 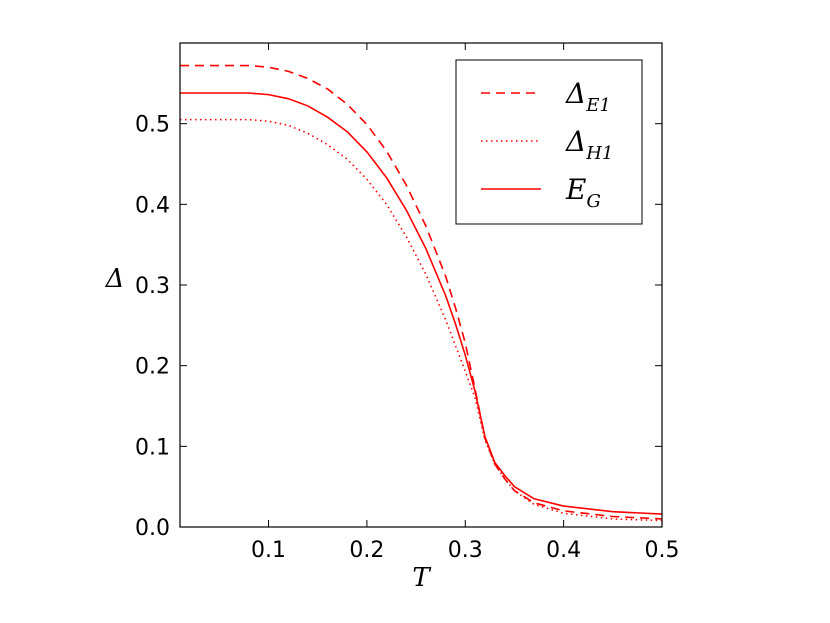 What do you see at coordinates (115, 279) in the screenshot?
I see `y-axis-label: Δ` at bounding box center [115, 279].